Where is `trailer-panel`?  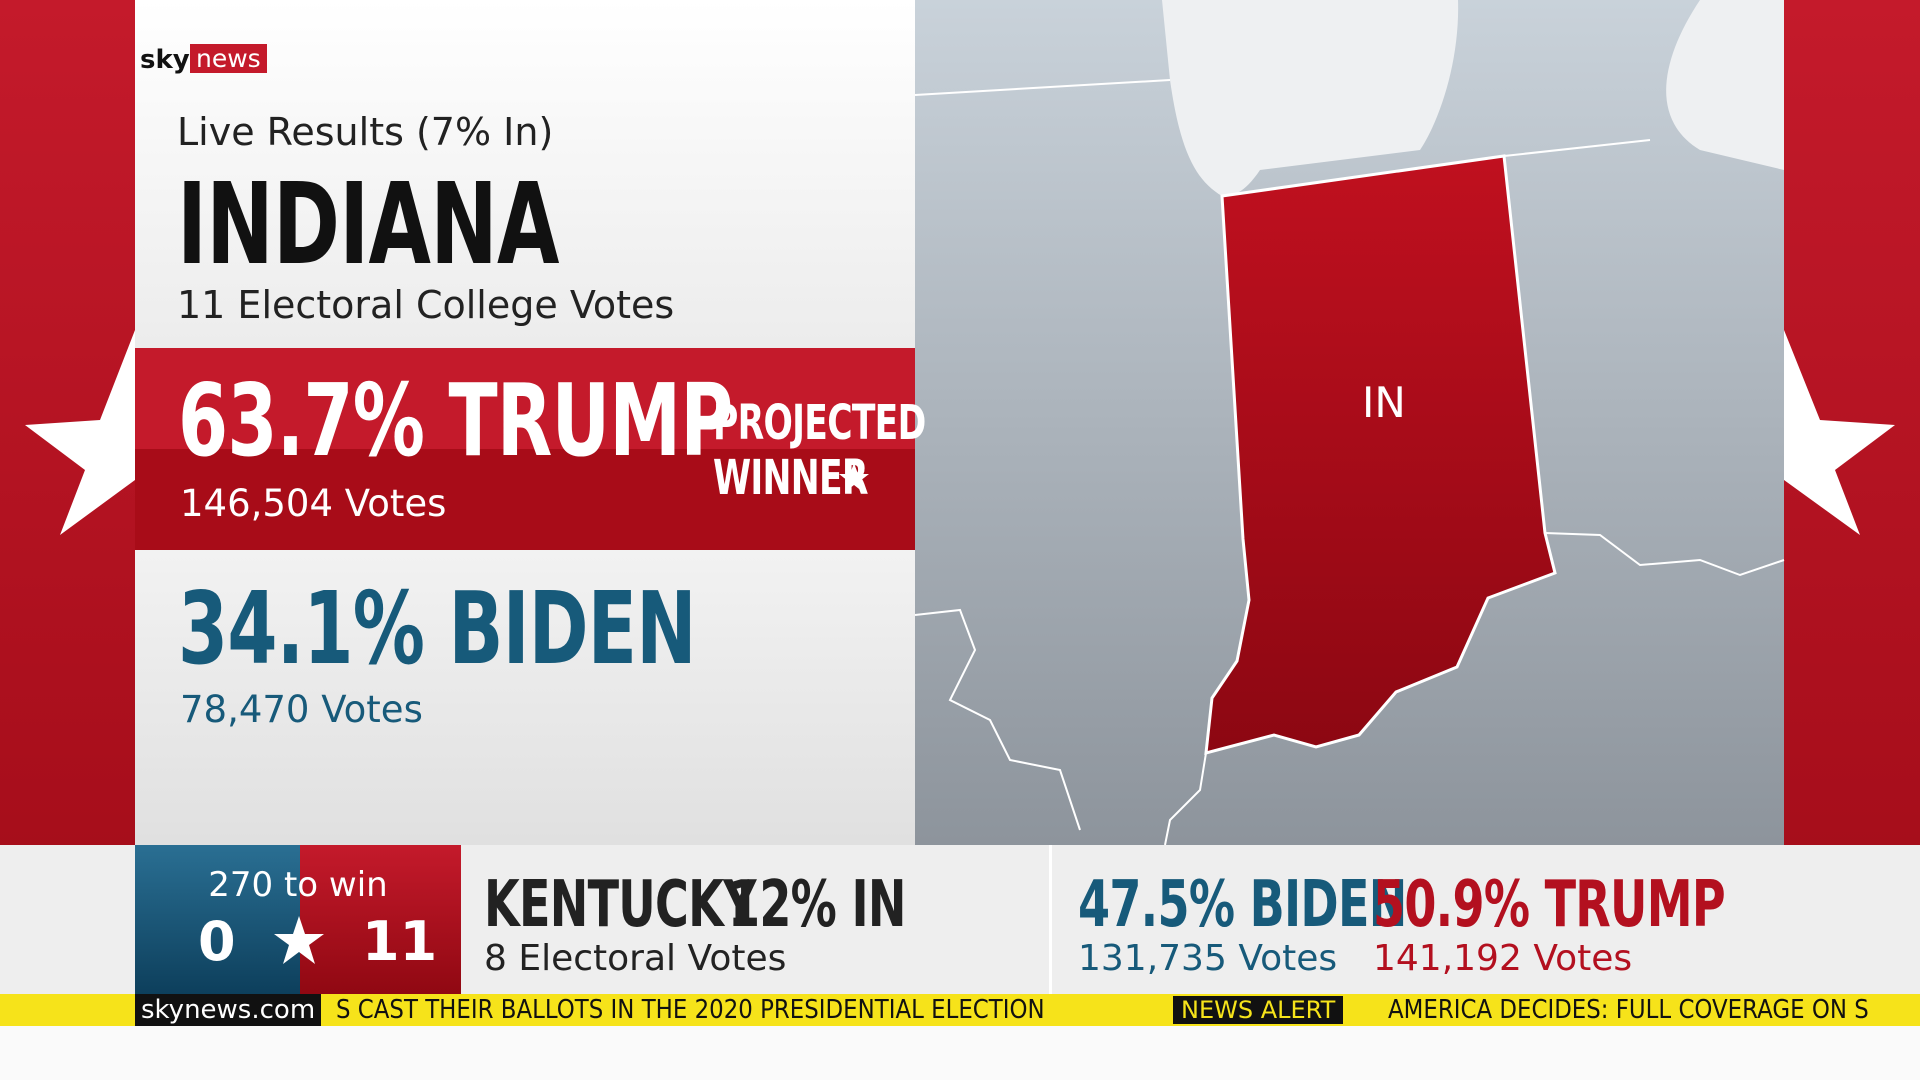 trailer-panel is located at coordinates (525, 697).